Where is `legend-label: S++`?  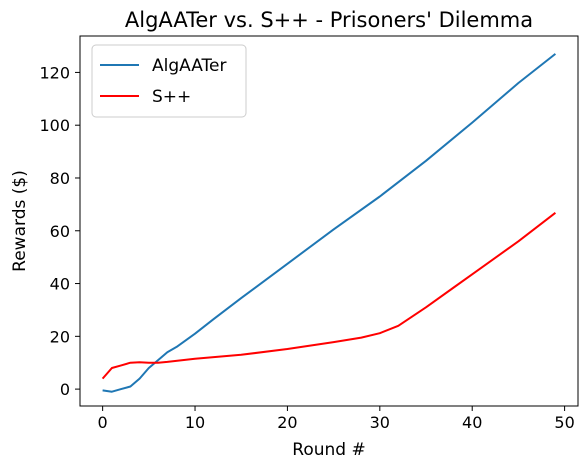 legend-label: S++ is located at coordinates (171, 97).